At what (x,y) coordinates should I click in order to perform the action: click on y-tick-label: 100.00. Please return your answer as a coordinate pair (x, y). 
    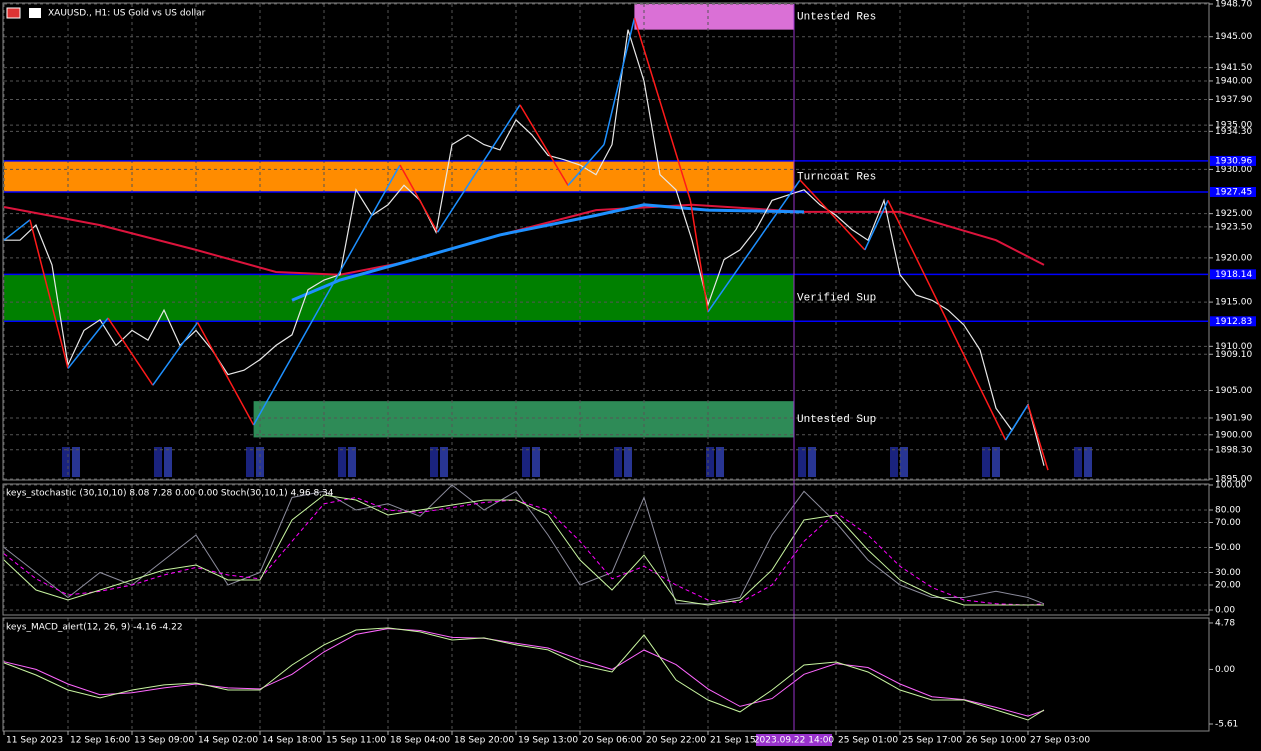
    Looking at the image, I should click on (1231, 486).